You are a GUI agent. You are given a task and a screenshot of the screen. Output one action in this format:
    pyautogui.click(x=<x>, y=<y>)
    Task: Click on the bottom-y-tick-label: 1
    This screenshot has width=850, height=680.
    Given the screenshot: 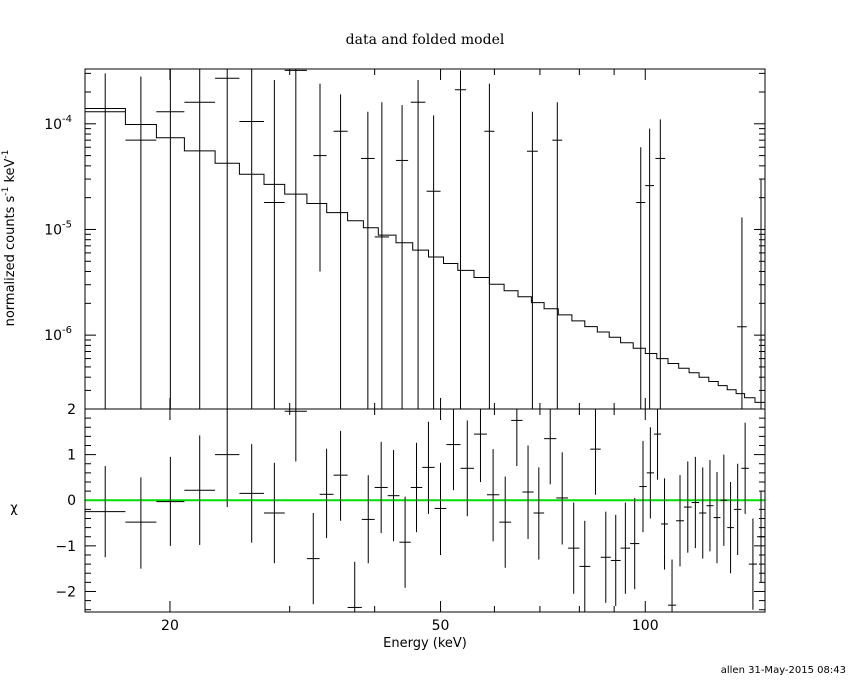 What is the action you would take?
    pyautogui.click(x=71, y=456)
    